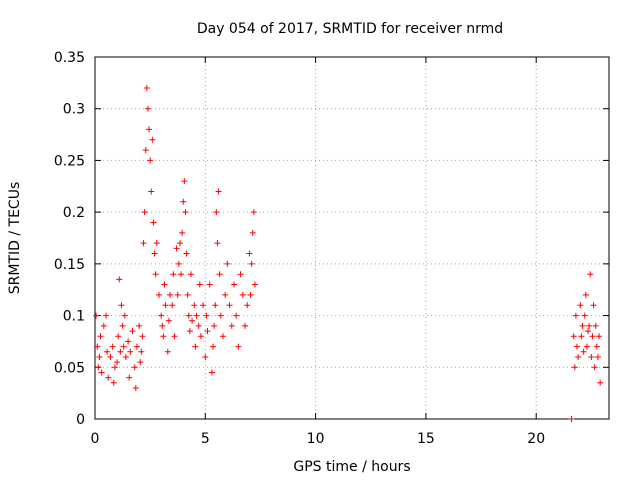 This screenshot has height=480, width=640. I want to click on x-tick-label: 15, so click(426, 439).